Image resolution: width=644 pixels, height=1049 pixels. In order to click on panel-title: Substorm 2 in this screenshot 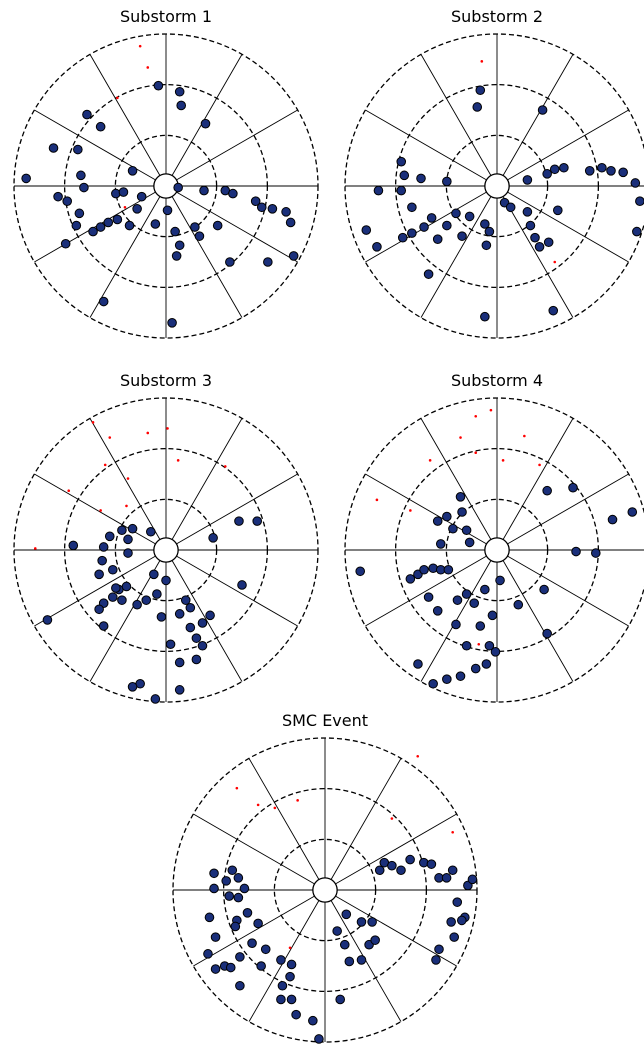, I will do `click(497, 16)`.